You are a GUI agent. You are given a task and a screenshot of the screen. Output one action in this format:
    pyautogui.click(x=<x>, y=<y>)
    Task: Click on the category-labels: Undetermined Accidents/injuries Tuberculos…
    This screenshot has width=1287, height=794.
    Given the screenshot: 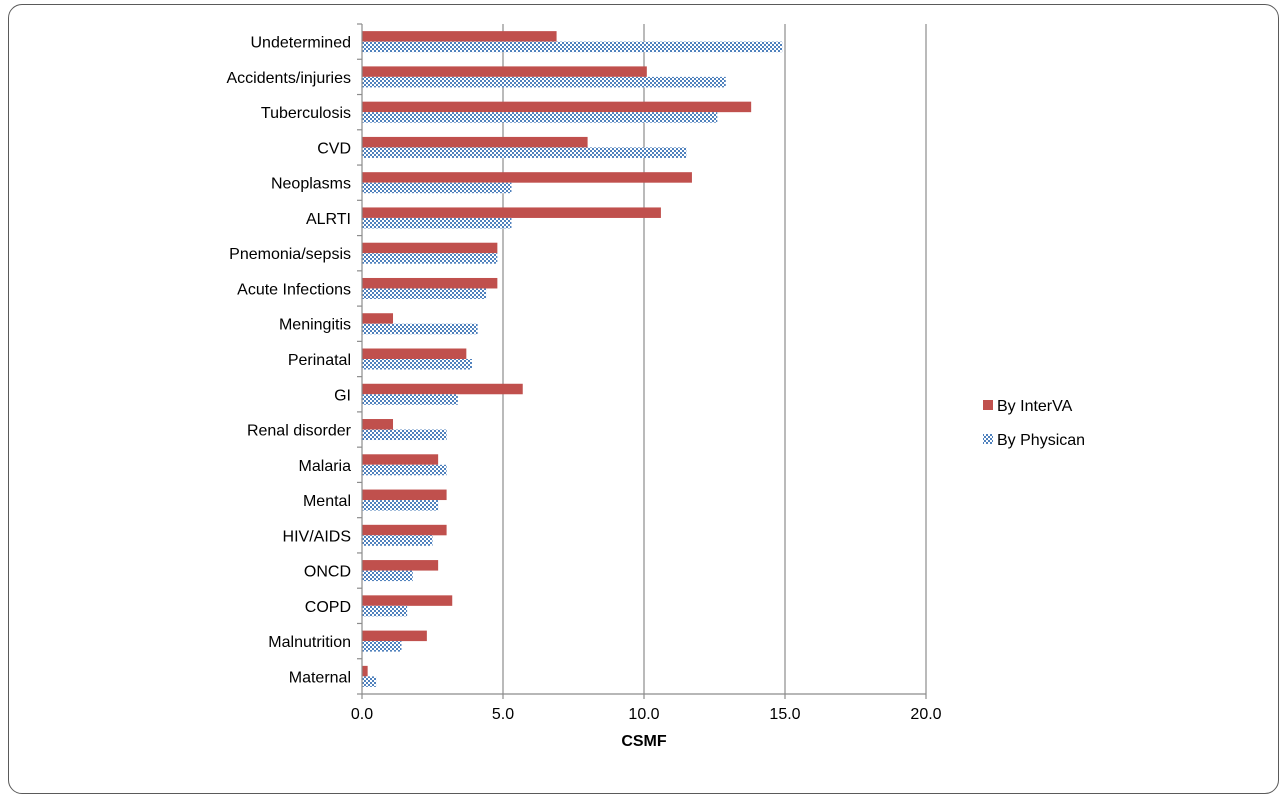 What is the action you would take?
    pyautogui.click(x=289, y=361)
    